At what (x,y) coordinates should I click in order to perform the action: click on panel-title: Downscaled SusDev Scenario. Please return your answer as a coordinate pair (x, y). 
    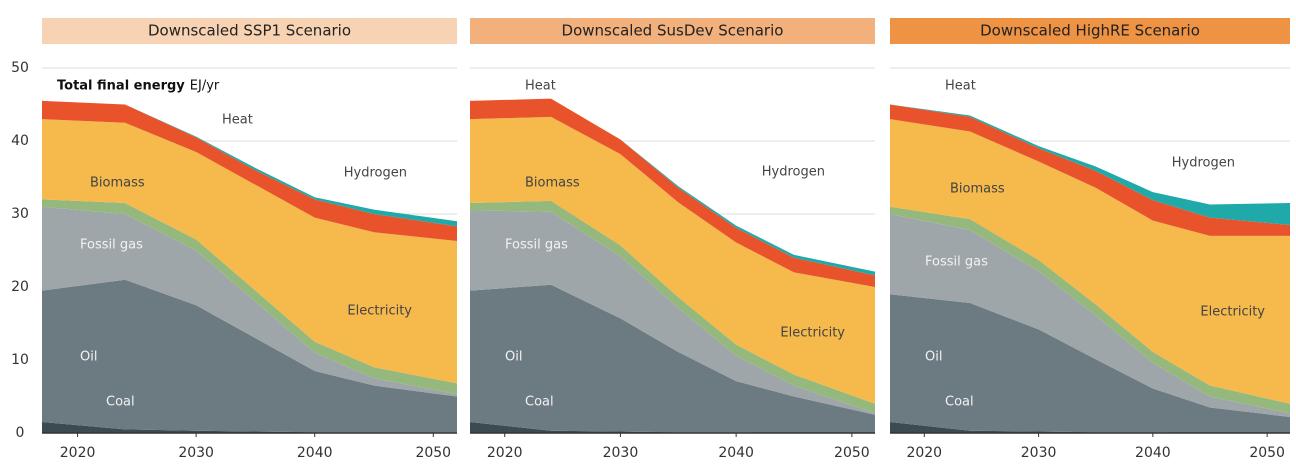
    Looking at the image, I should click on (673, 31).